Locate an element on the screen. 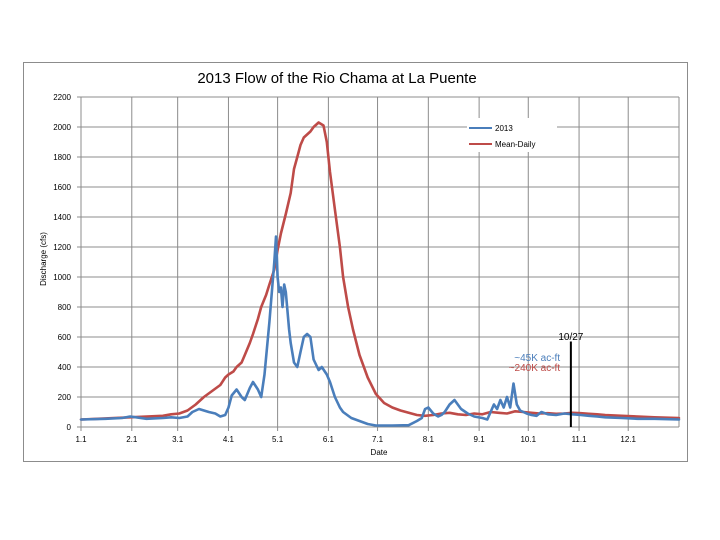  y-tick-label: 800 is located at coordinates (65, 307).